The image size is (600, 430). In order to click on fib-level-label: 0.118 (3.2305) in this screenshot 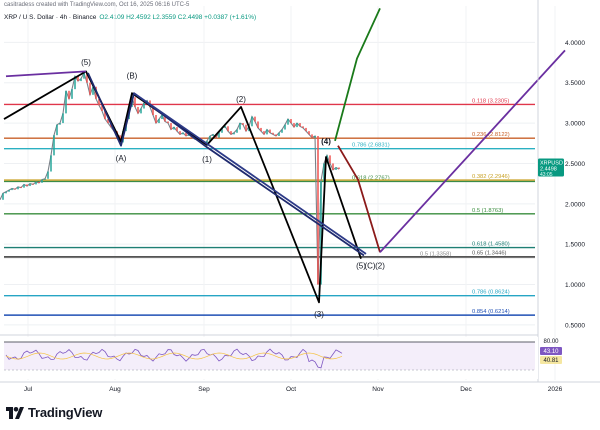, I will do `click(490, 101)`.